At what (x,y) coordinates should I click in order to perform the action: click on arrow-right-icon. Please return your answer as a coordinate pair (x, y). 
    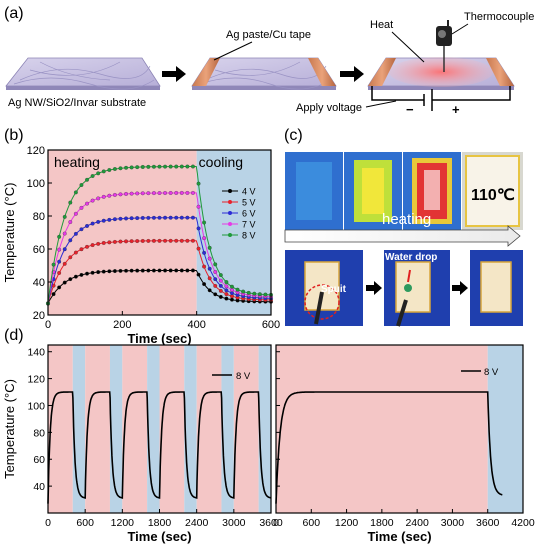
    Looking at the image, I should click on (174, 74).